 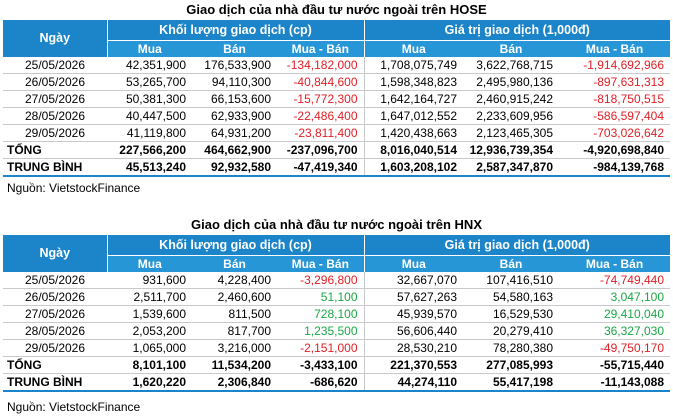 I want to click on hnx-source: Nguồn: VietstockFinance, so click(x=74, y=407).